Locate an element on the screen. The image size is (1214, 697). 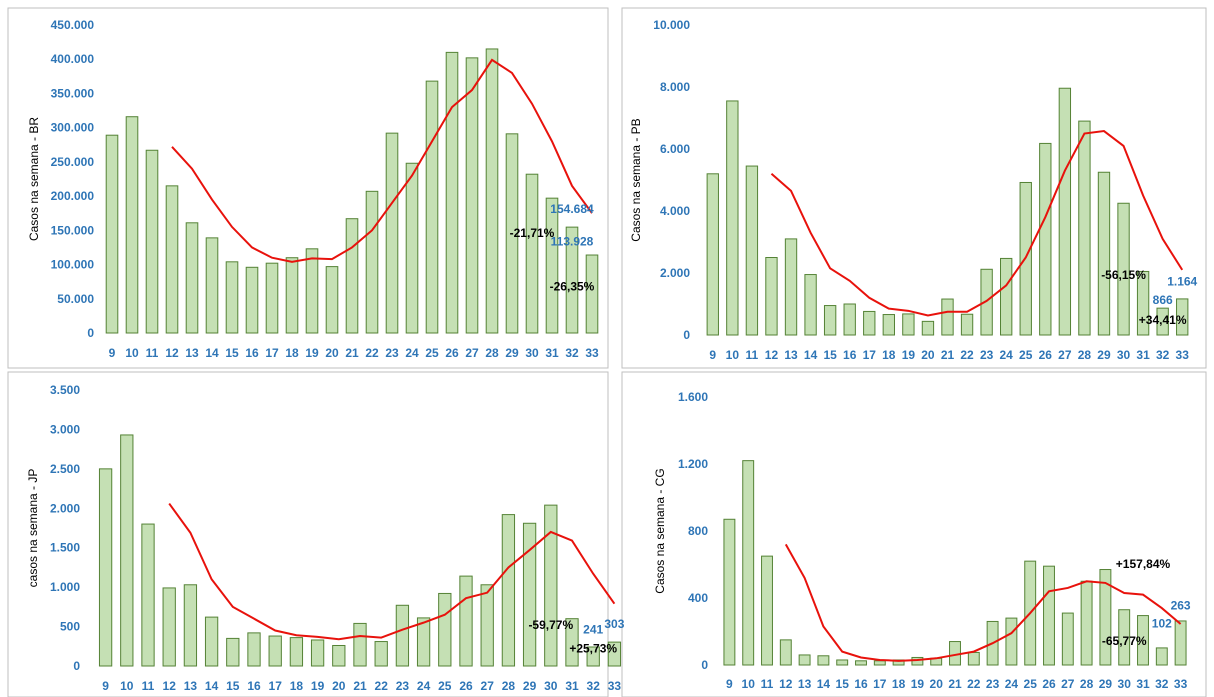
y-tick-label: 2.000 is located at coordinates (65, 508).